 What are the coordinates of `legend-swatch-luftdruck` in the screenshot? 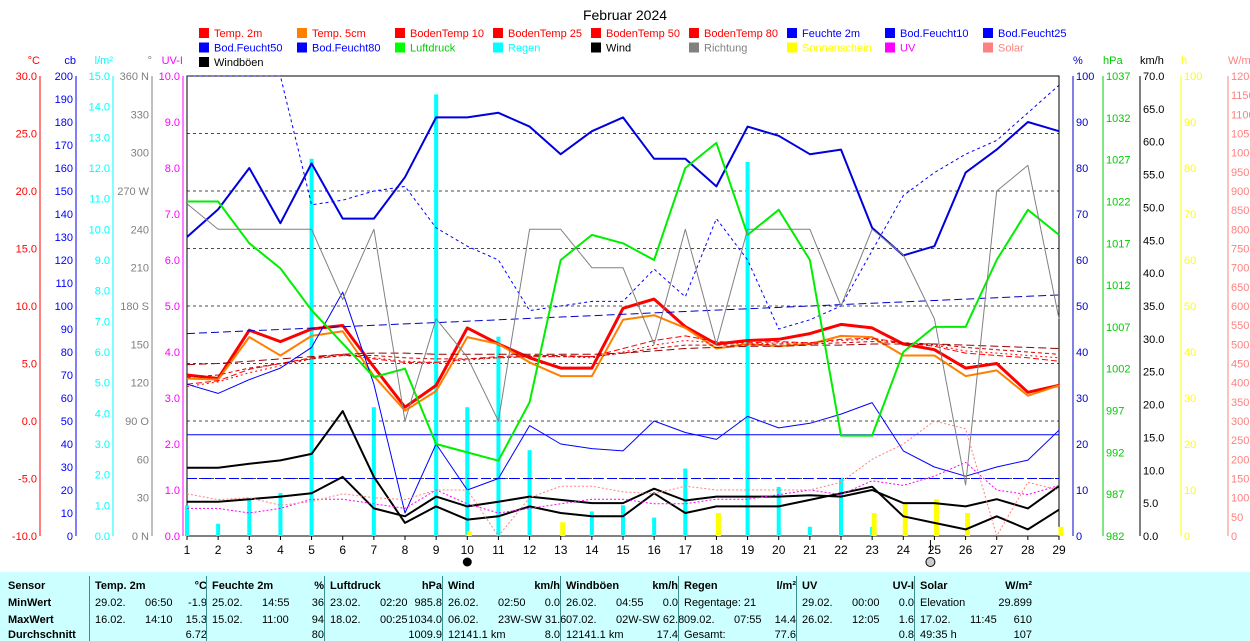 It's located at (400, 47).